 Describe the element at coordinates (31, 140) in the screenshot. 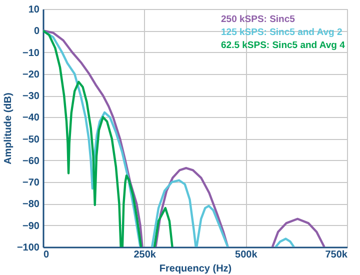

I see `y-tick-label: −50` at that location.